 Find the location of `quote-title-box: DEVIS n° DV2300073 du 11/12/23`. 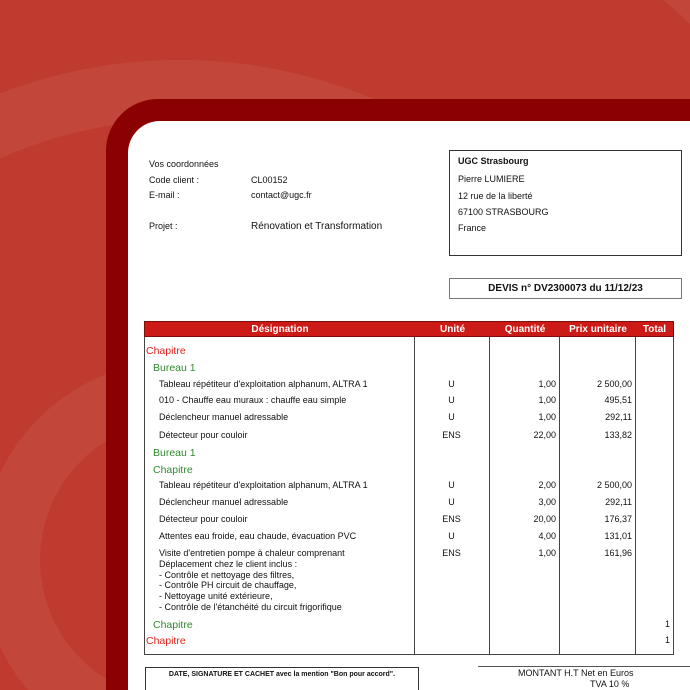

quote-title-box: DEVIS n° DV2300073 du 11/12/23 is located at coordinates (565, 288).